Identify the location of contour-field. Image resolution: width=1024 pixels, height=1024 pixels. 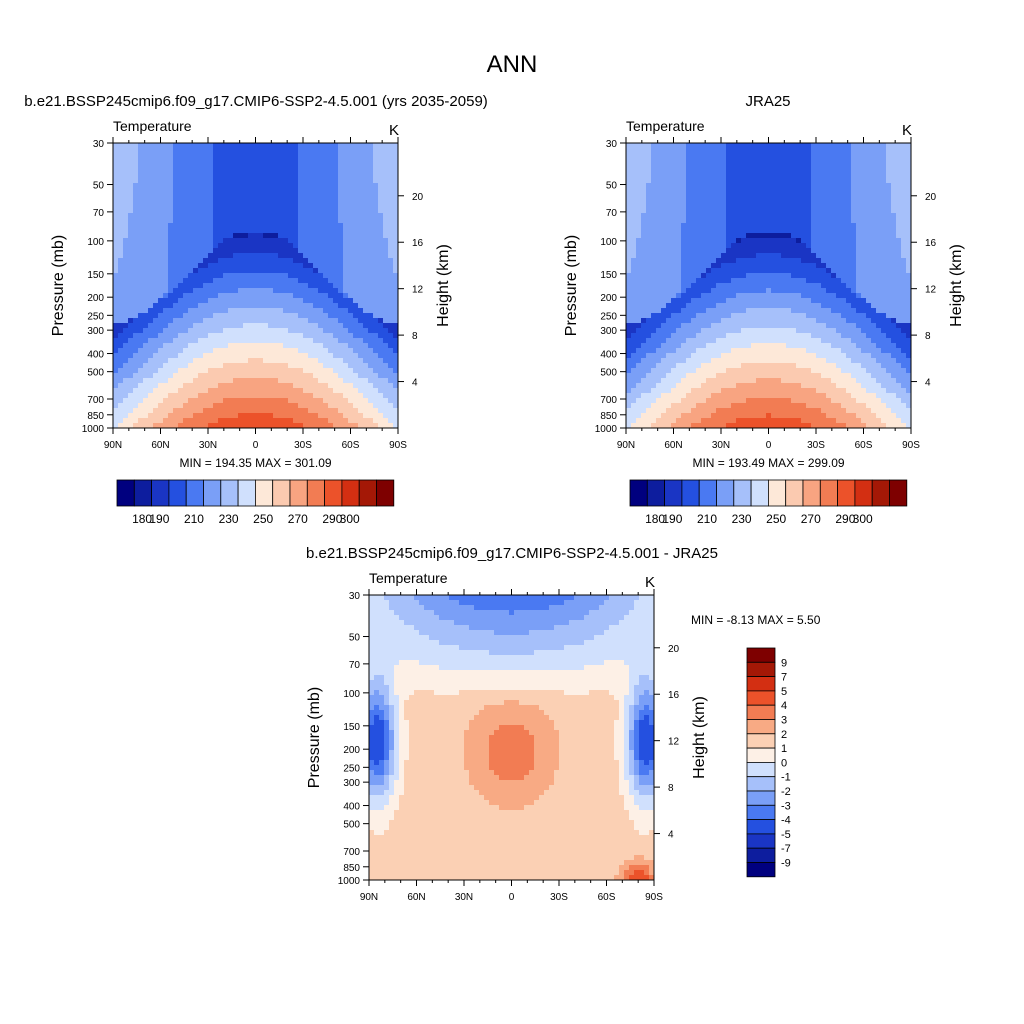
(769, 286).